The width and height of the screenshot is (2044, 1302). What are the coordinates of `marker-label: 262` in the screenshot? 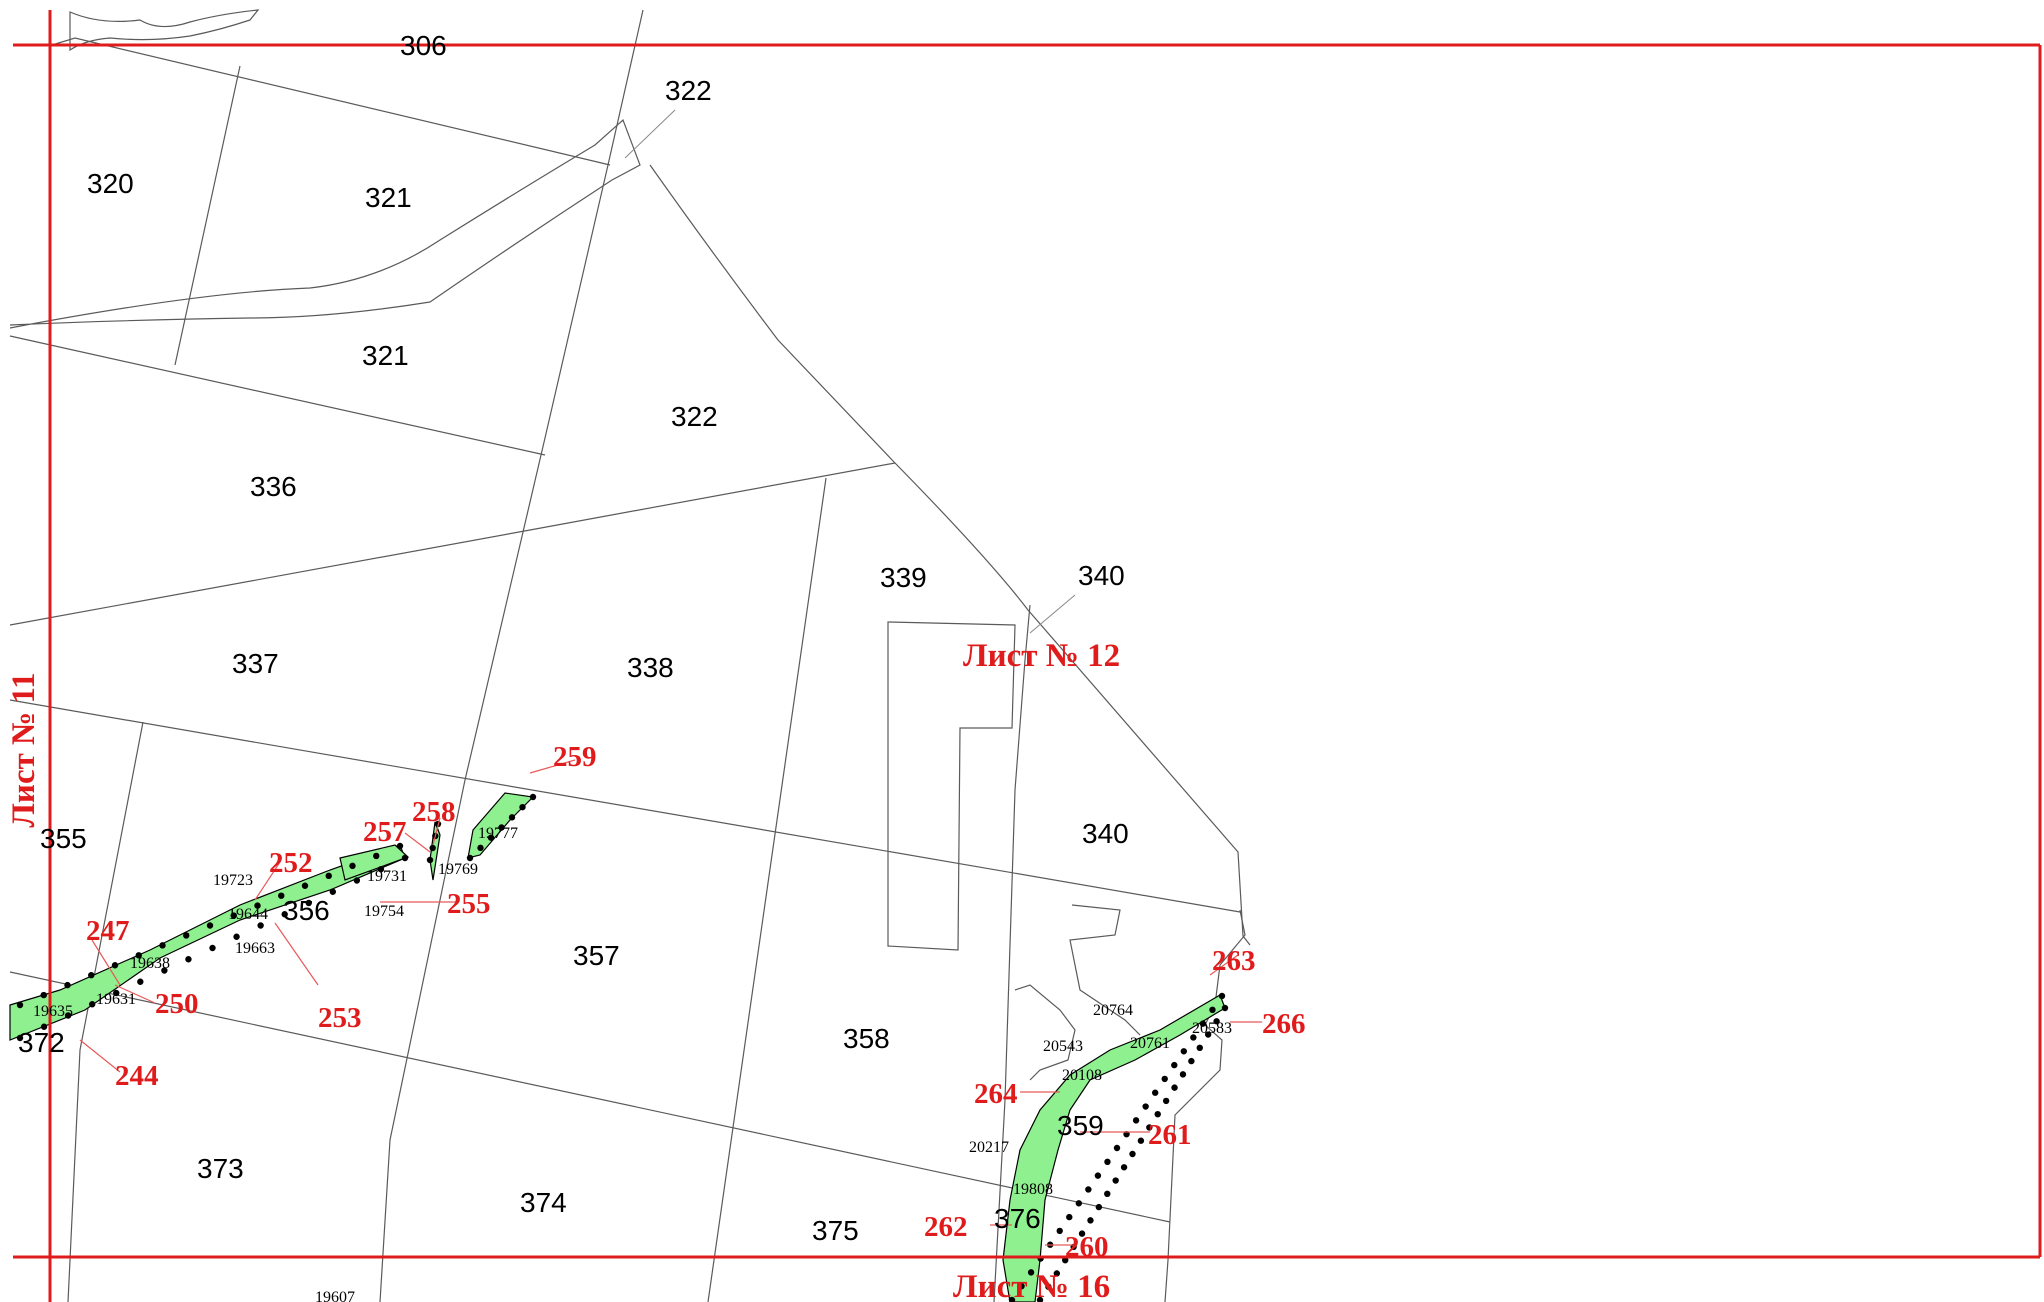 It's located at (946, 1227).